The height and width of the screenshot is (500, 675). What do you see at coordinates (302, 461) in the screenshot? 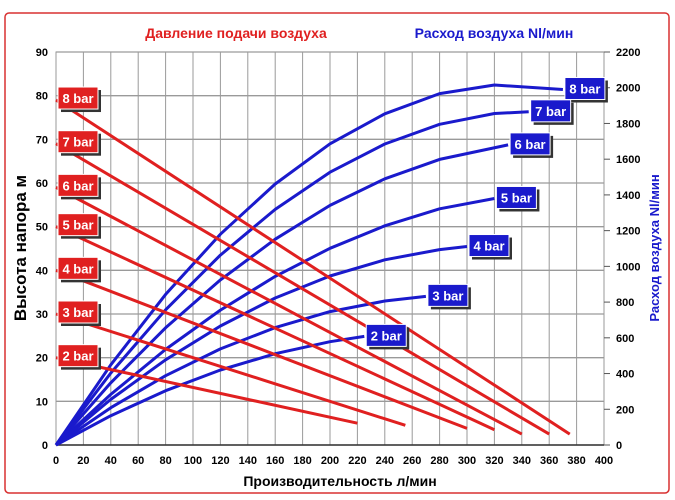
I see `x-tick-label: 180` at bounding box center [302, 461].